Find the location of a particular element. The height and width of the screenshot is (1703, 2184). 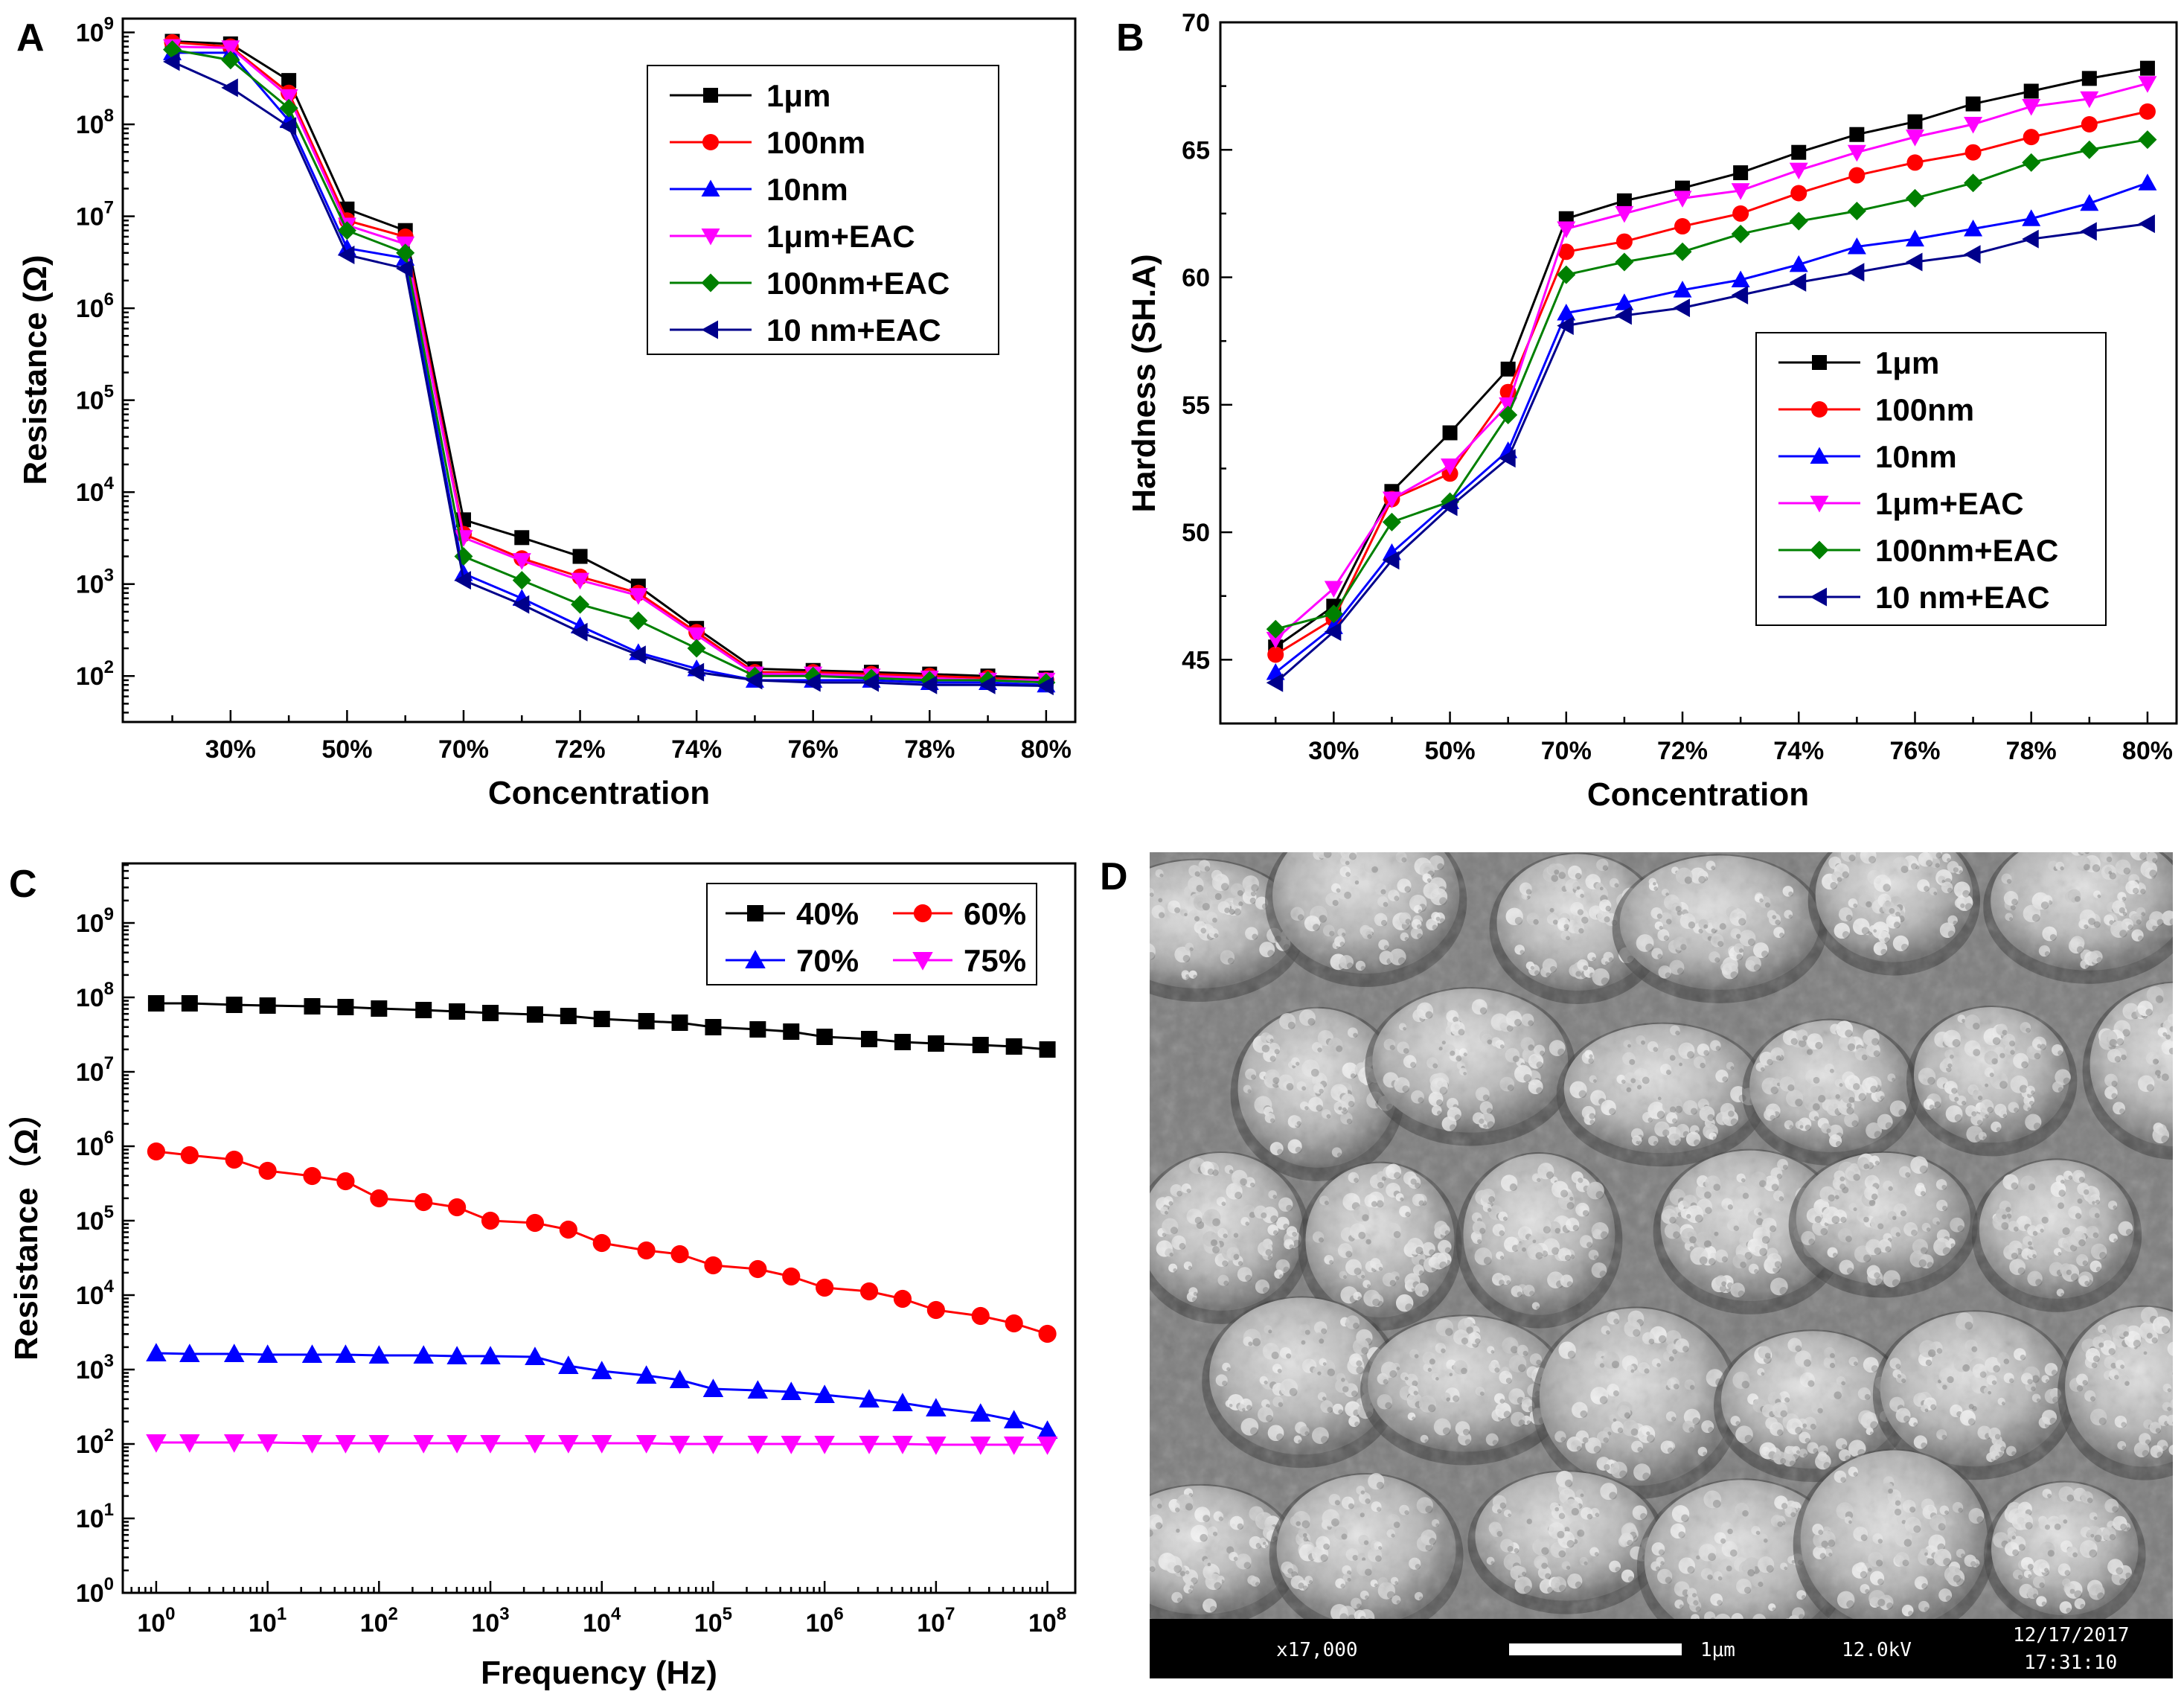

legend-label: 75% is located at coordinates (995, 960).